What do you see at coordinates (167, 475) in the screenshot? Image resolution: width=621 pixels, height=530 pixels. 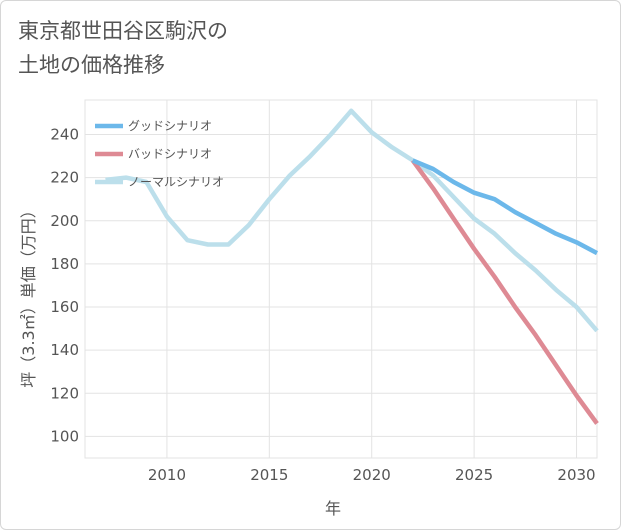 I see `x-tick-label: 2010` at bounding box center [167, 475].